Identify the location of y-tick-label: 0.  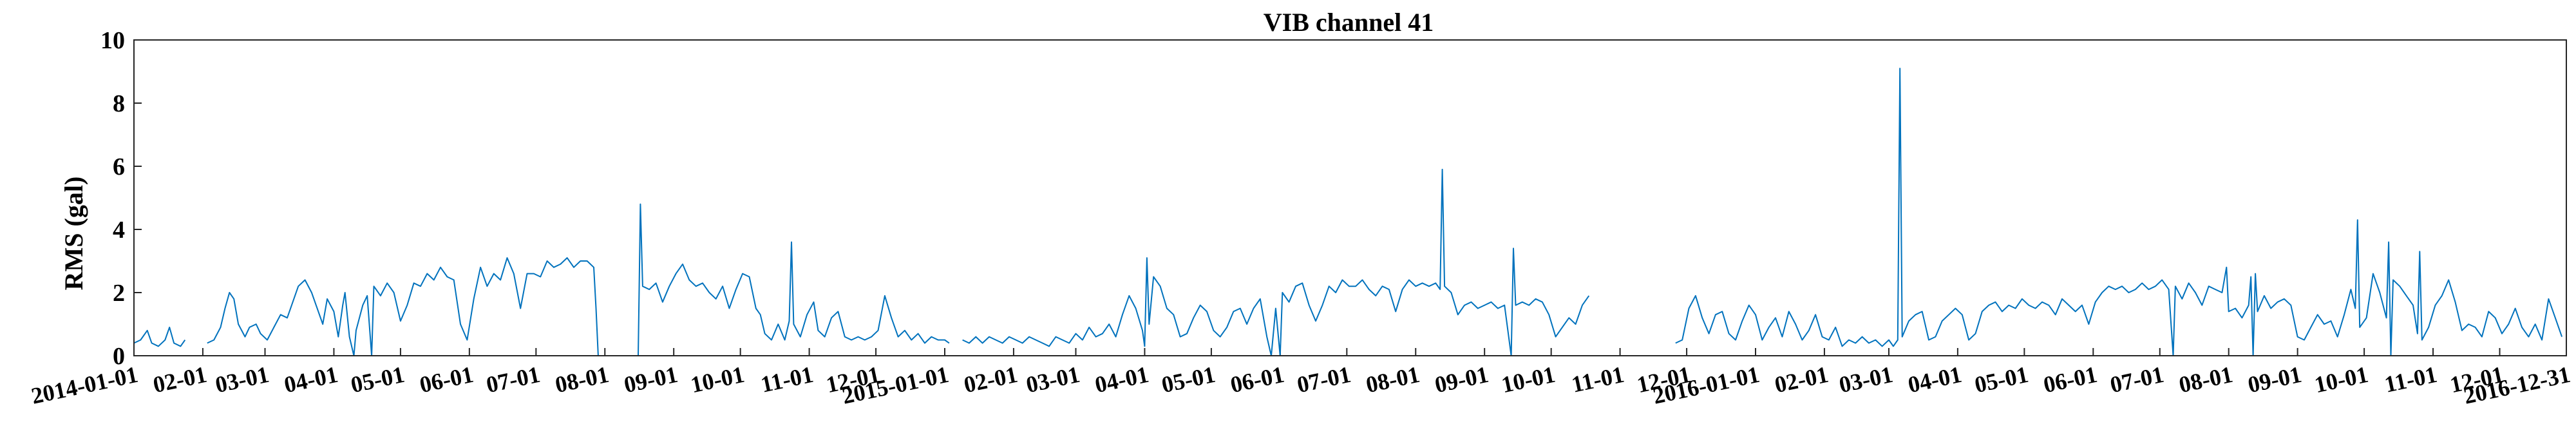
(119, 357).